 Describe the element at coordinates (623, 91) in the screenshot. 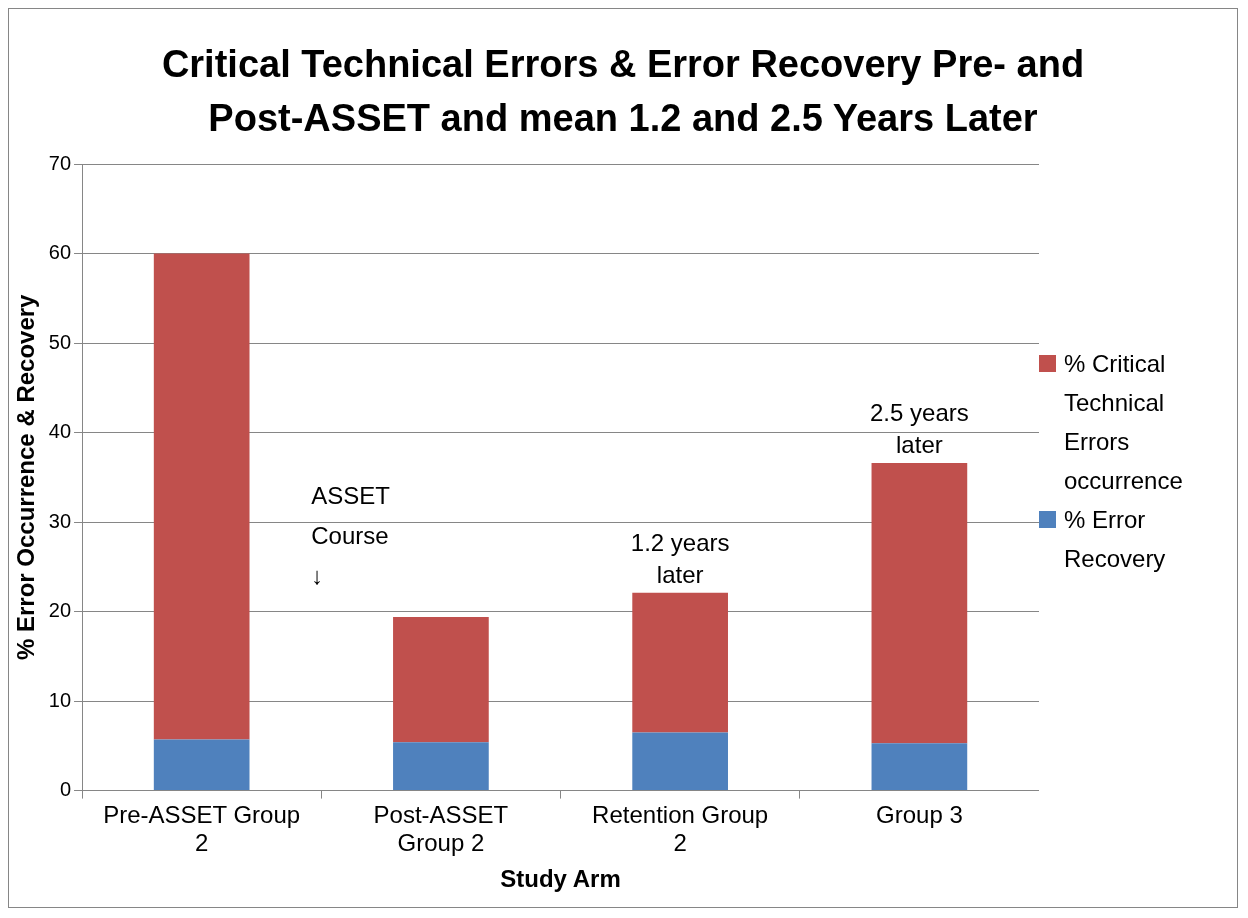

I see `chart-title: Critical Technical Errors & Error Recovery Pre- and Post-ASSET and mean 1.2 and 2.5 Years Later` at that location.